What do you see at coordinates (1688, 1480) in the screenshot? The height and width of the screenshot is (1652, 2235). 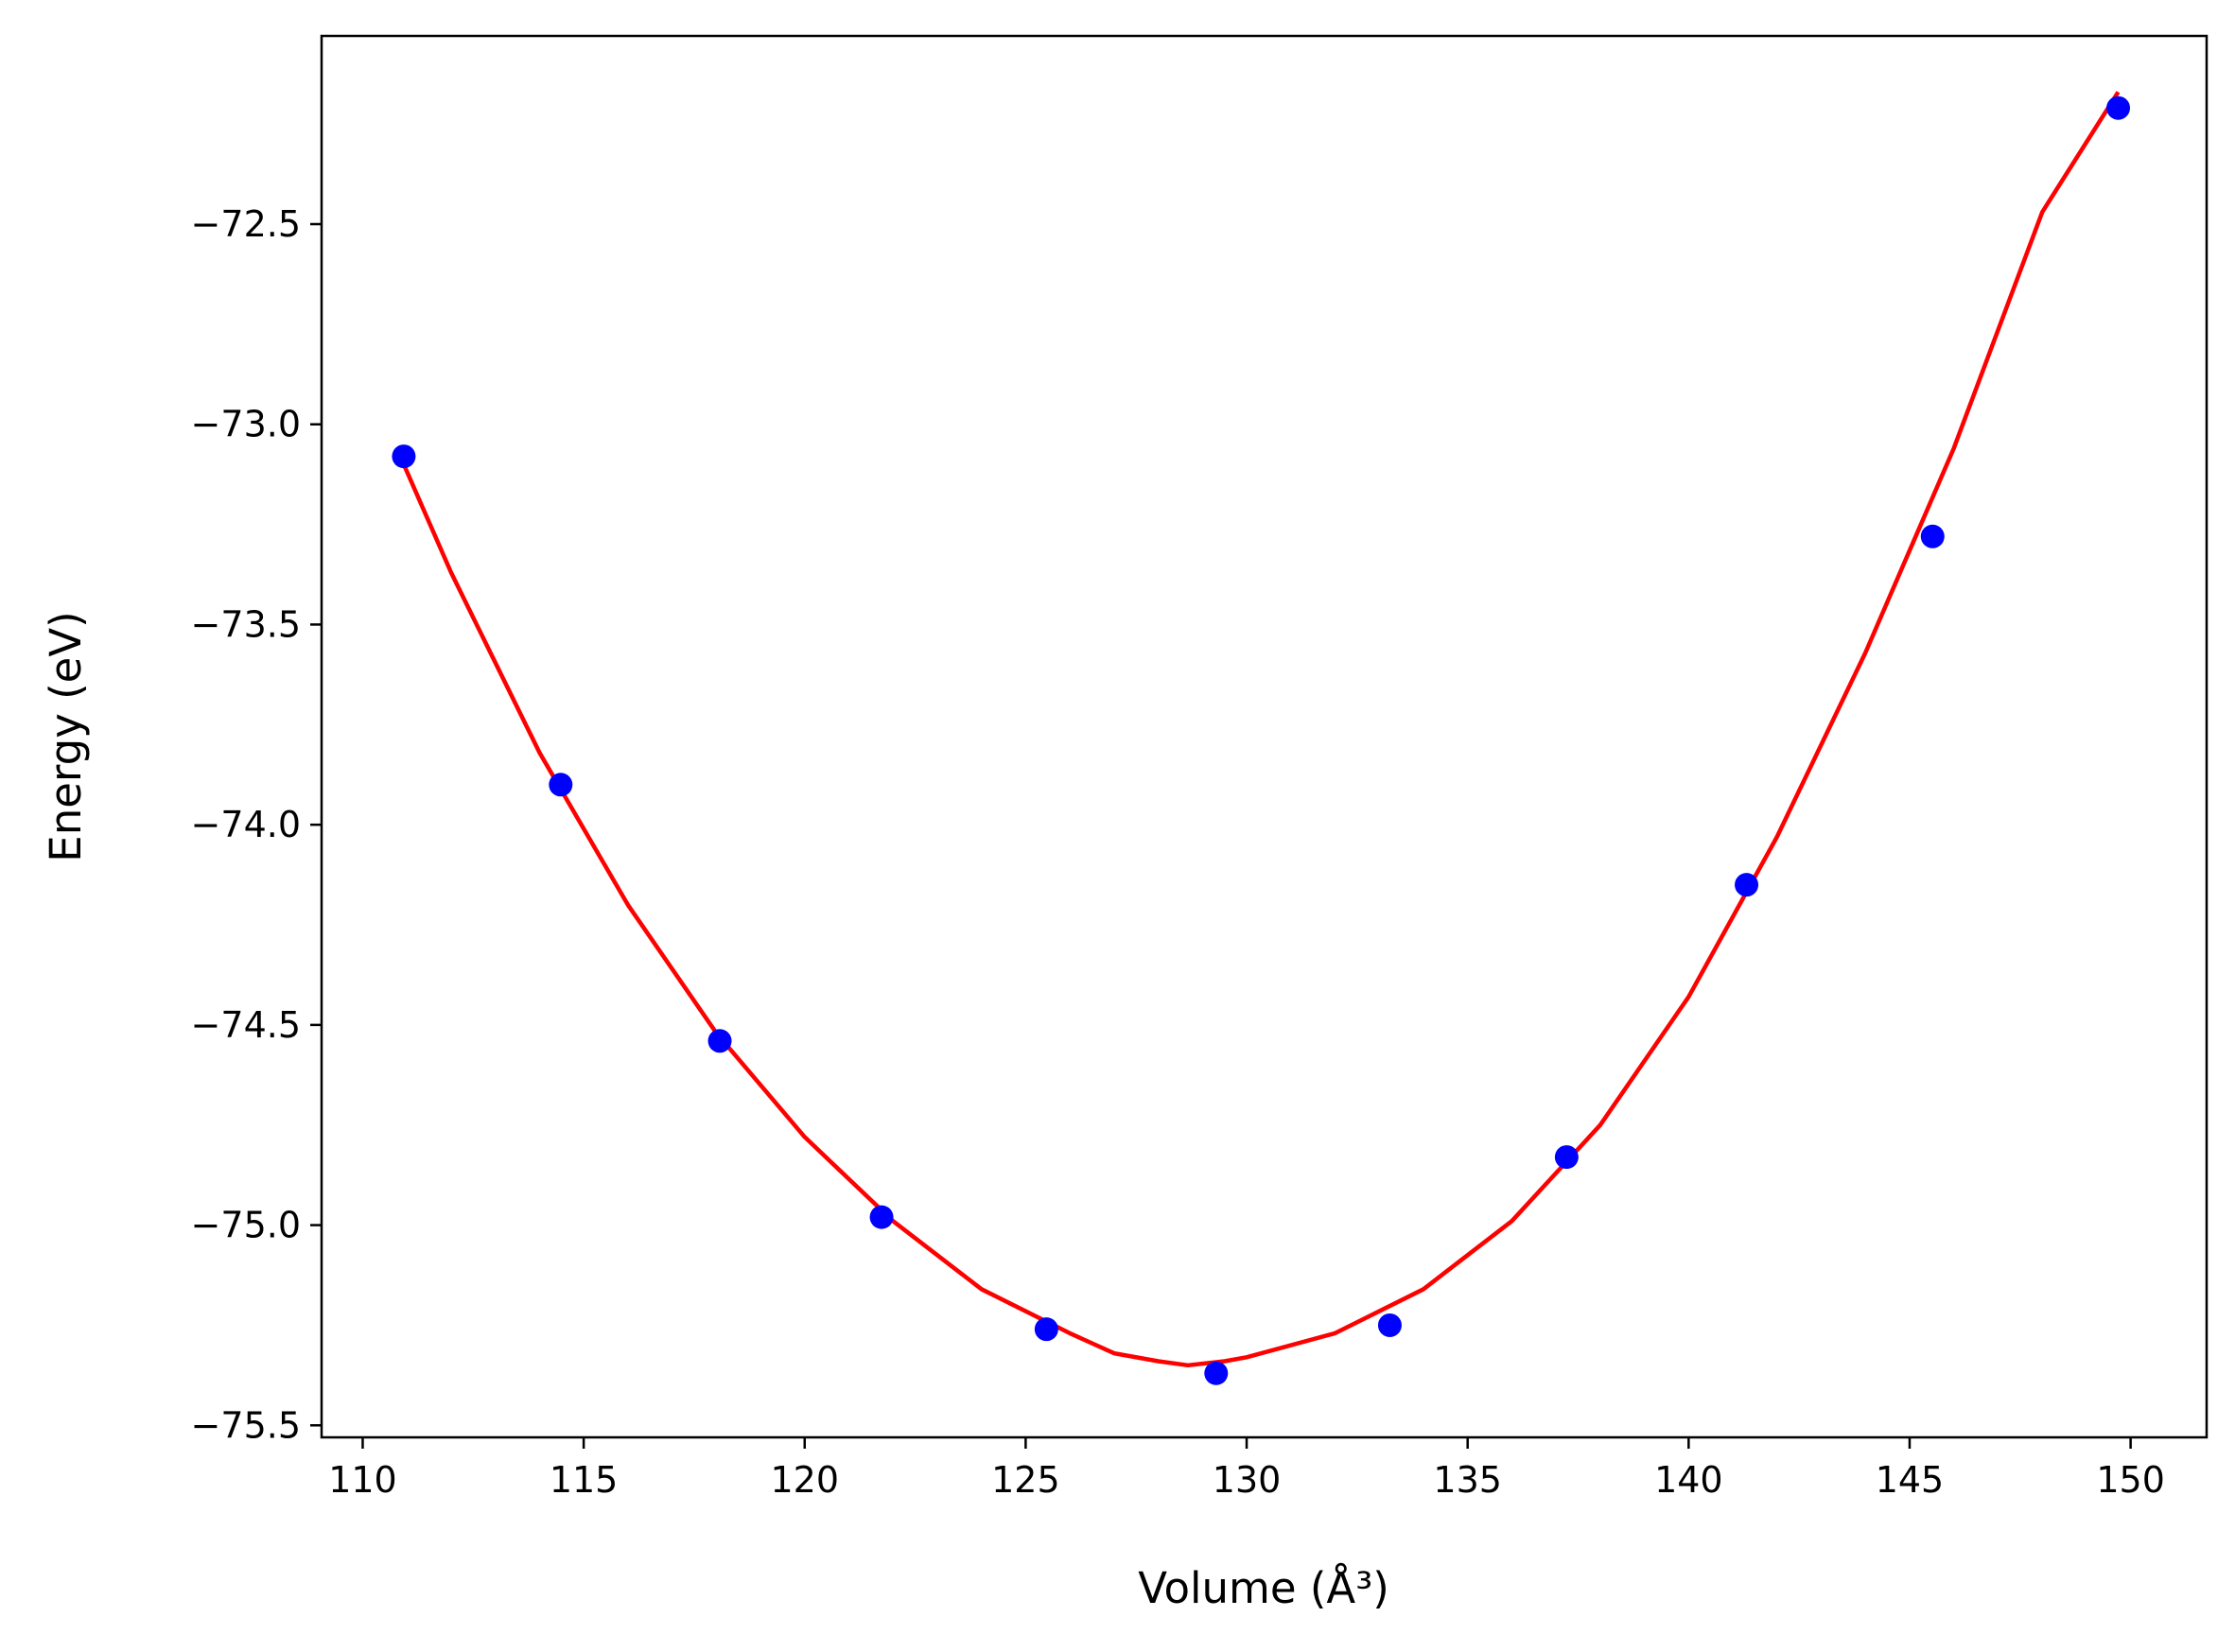 I see `x-tick-label: 140` at bounding box center [1688, 1480].